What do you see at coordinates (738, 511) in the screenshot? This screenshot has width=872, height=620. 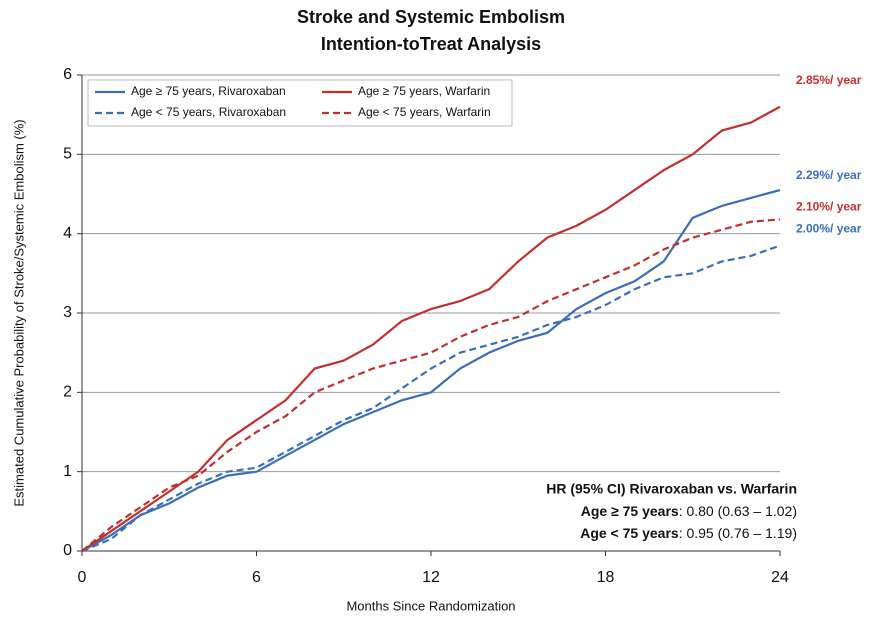 I see `hr-row-text: : 0.80 (0.63 – 1.02)` at bounding box center [738, 511].